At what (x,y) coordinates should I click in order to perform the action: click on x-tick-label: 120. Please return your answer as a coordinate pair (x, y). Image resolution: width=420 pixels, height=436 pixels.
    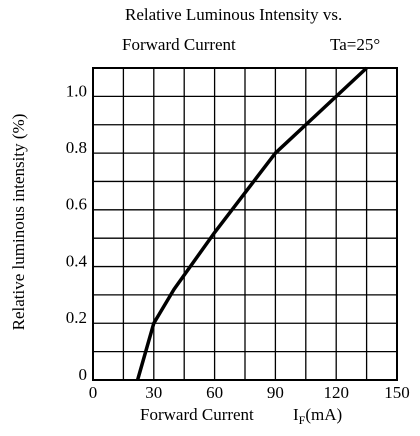
    Looking at the image, I should click on (336, 392).